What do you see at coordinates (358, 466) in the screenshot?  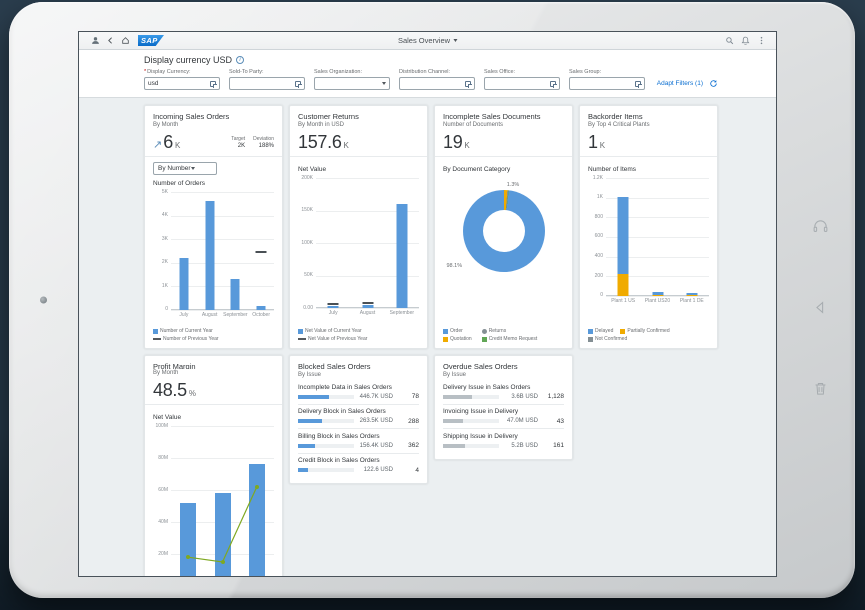 I see `list-item: Credit Block in Sales Orders 122.6 USD 4` at bounding box center [358, 466].